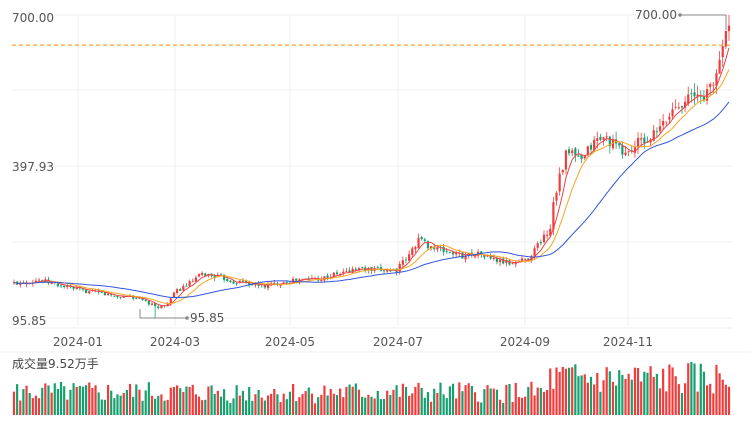  What do you see at coordinates (290, 342) in the screenshot?
I see `x-tick-label: 2024-05` at bounding box center [290, 342].